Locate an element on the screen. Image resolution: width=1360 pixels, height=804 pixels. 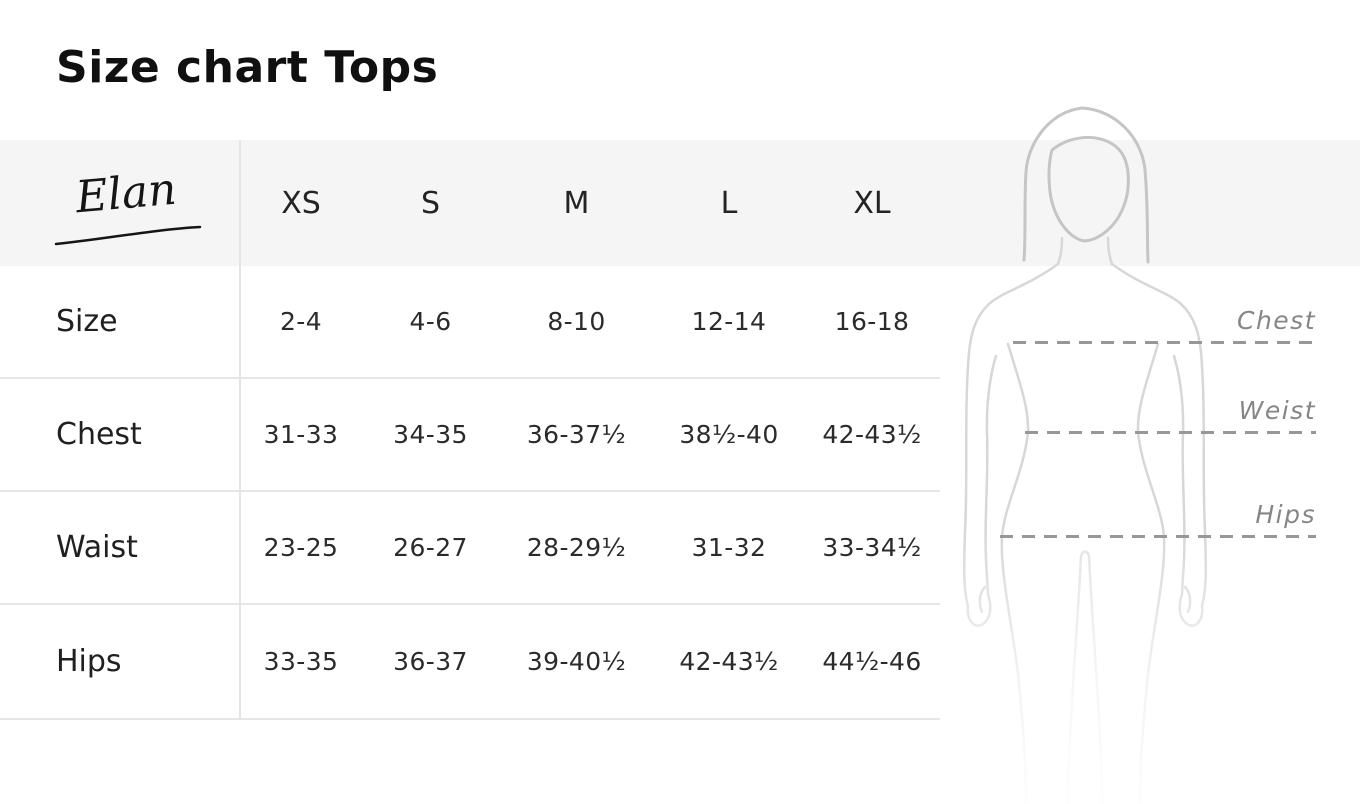
chest-measurement-label: Chest is located at coordinates (1276, 320).